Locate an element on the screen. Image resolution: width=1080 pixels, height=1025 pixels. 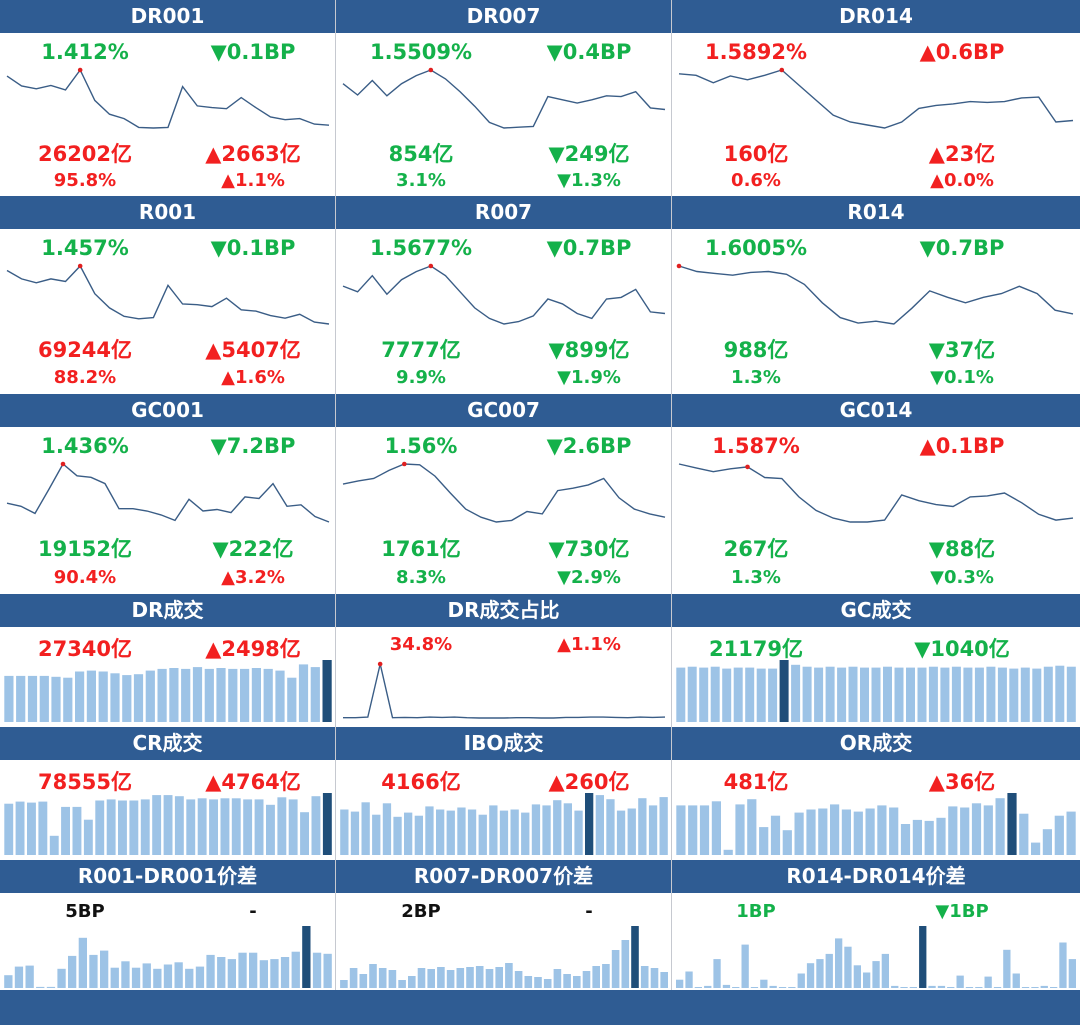
peak-marker is located at coordinates (63, 464).